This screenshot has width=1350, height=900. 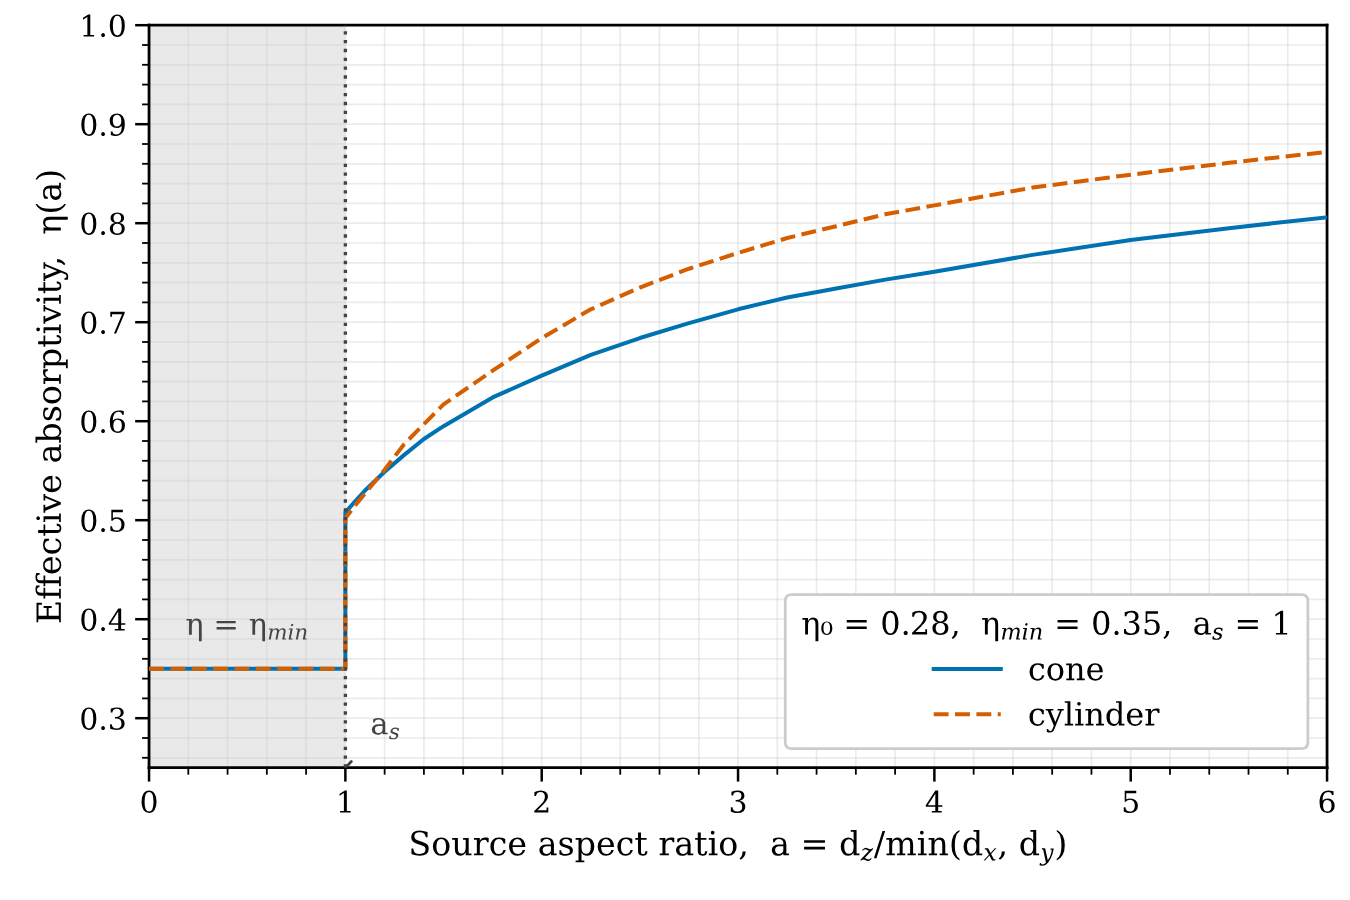 I want to click on x-tick-label: 3, so click(x=738, y=802).